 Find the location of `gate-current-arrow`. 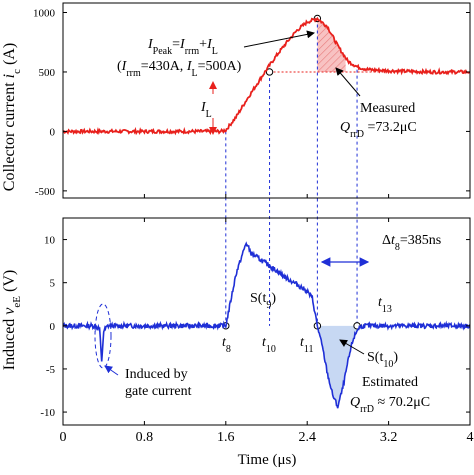

gate-current-arrow is located at coordinates (111, 370).